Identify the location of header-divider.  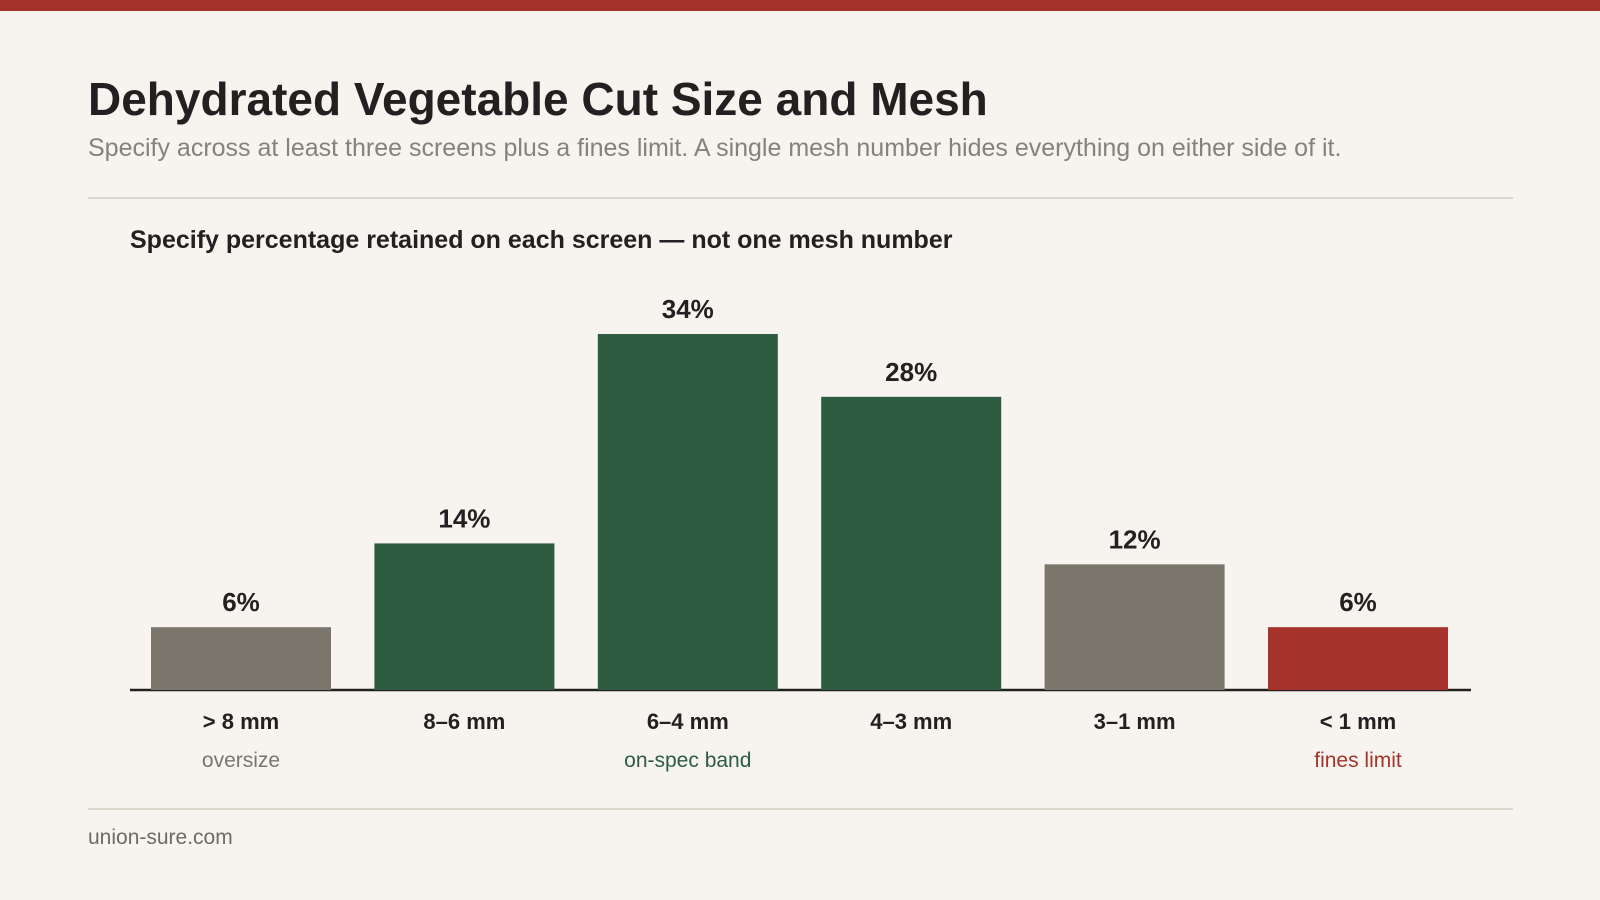
(800, 198).